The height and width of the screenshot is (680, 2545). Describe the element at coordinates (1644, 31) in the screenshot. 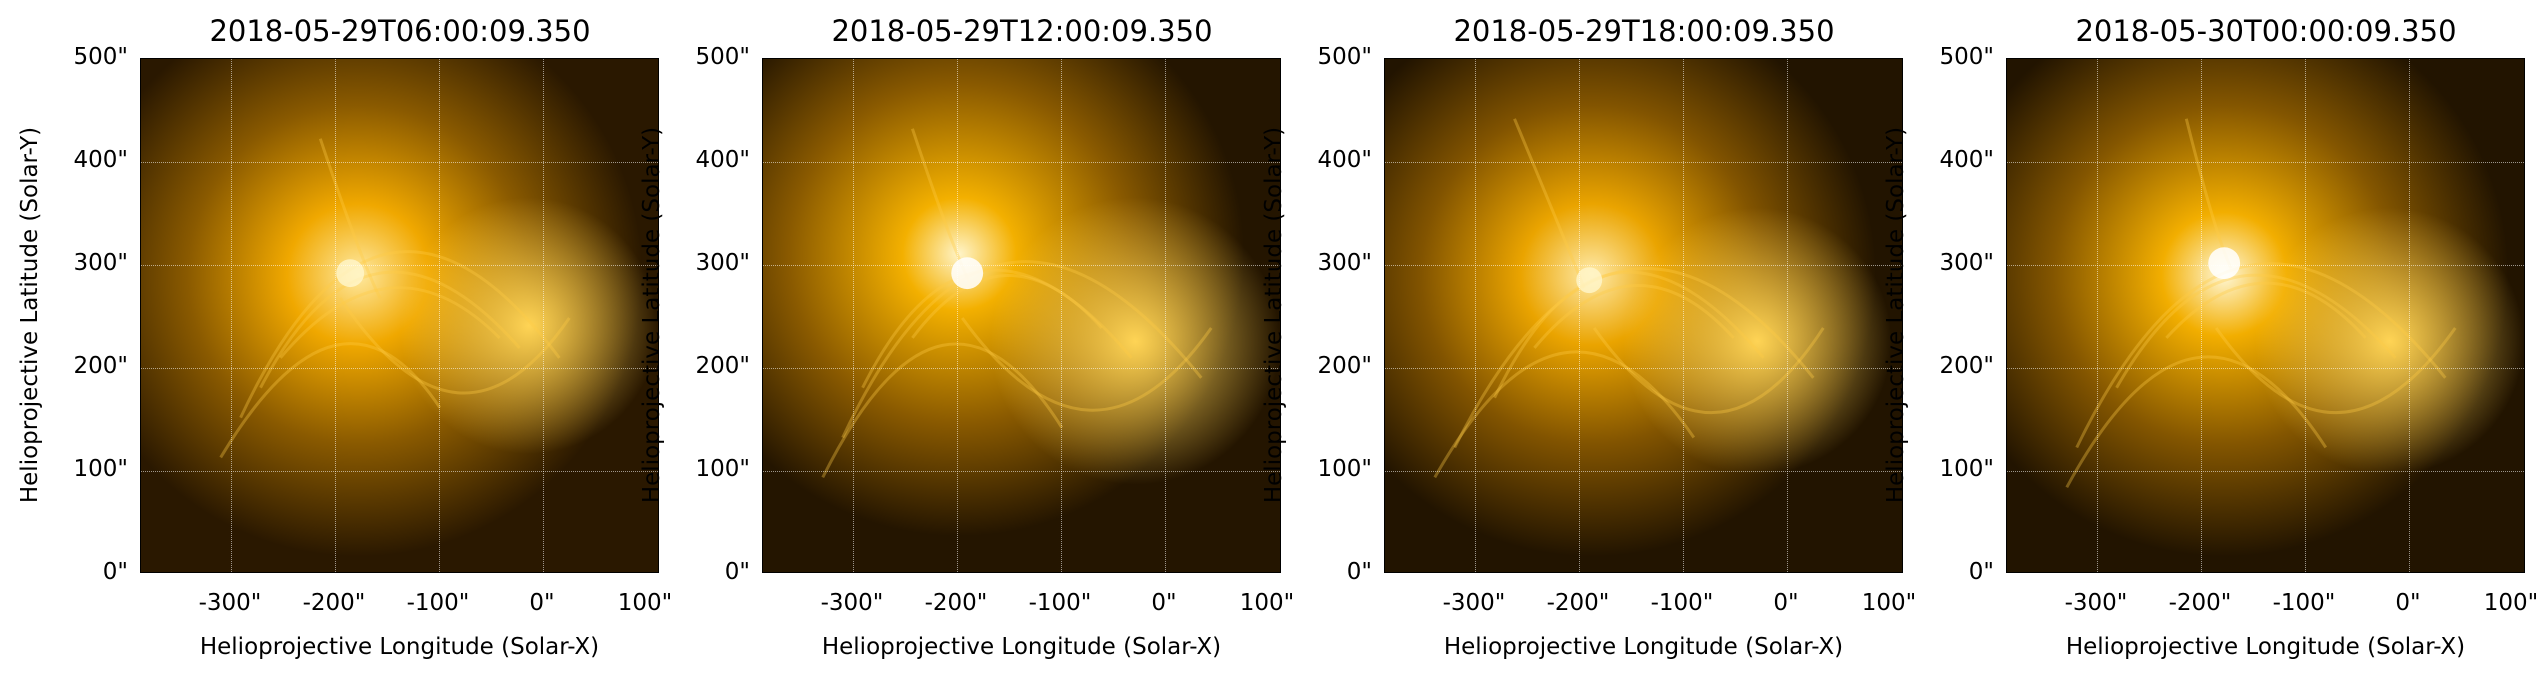

I see `panel-title: 2018-05-29T18:00:09.350` at that location.